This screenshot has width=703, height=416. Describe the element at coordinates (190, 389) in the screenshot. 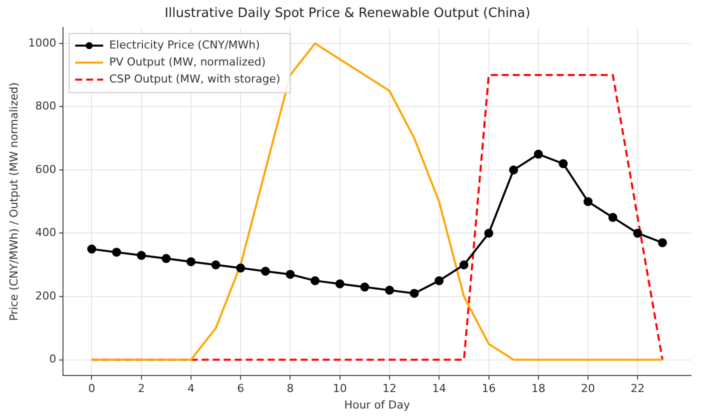

I see `x-tick-label: 4` at that location.